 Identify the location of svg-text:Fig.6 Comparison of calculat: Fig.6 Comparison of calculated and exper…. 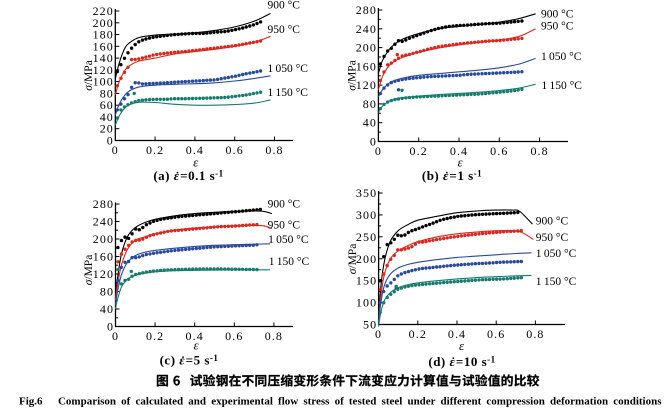
(340, 402).